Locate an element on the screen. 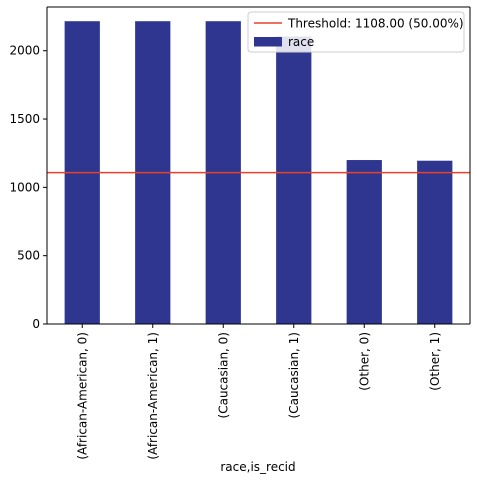 The width and height of the screenshot is (477, 482). y-tick-label: 2000 is located at coordinates (24, 51).